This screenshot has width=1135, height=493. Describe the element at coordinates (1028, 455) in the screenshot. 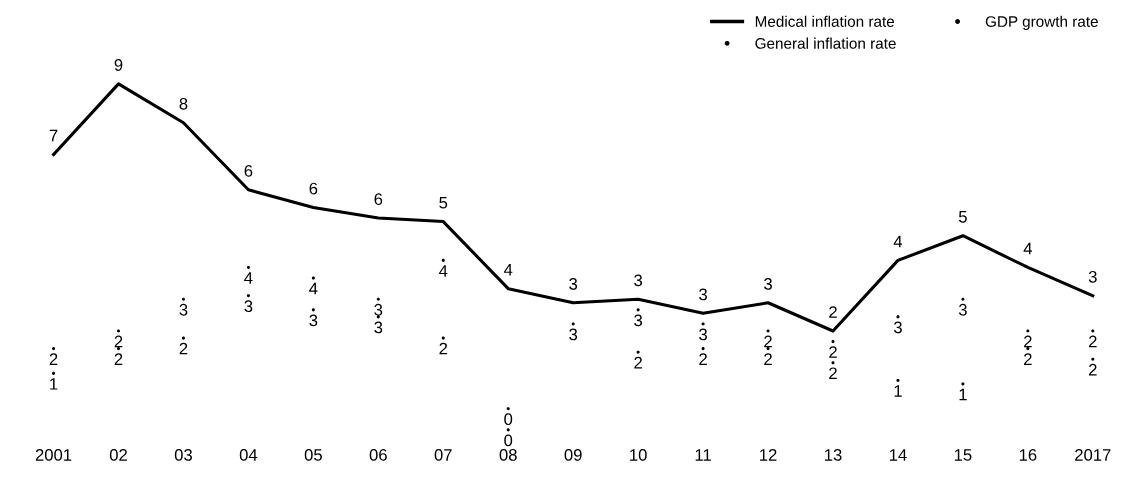

I see `x-tick-label: 16` at that location.